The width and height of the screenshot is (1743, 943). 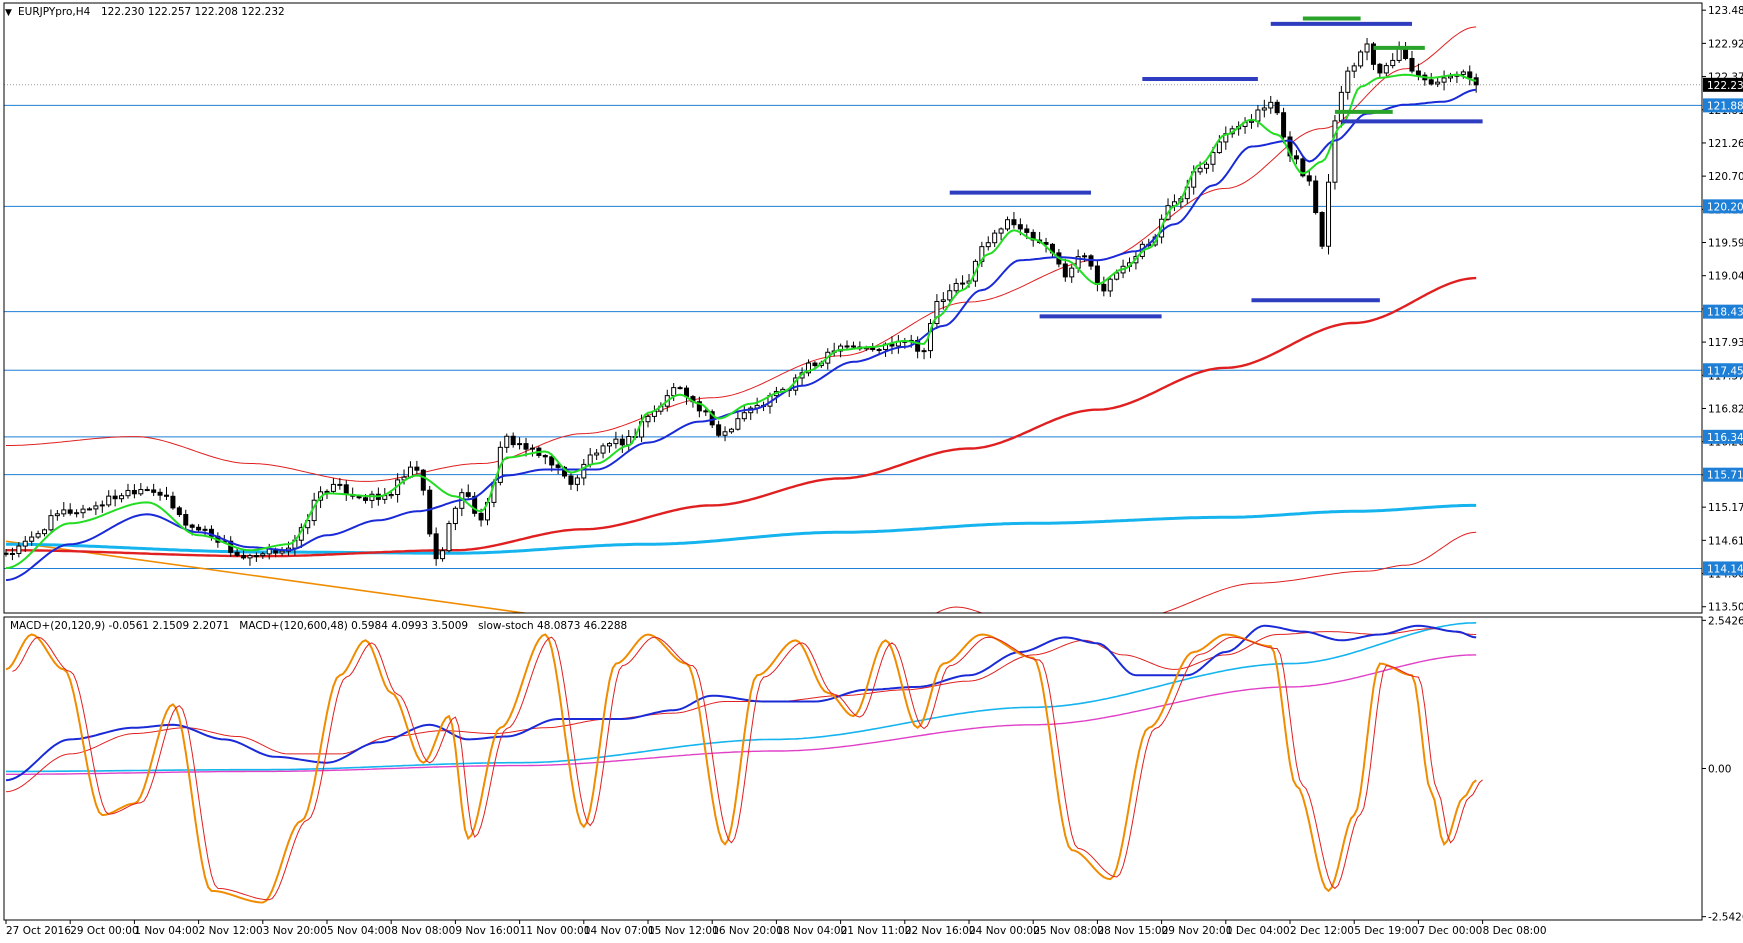 What do you see at coordinates (741, 529) in the screenshot?
I see `ma-very-slow-line` at bounding box center [741, 529].